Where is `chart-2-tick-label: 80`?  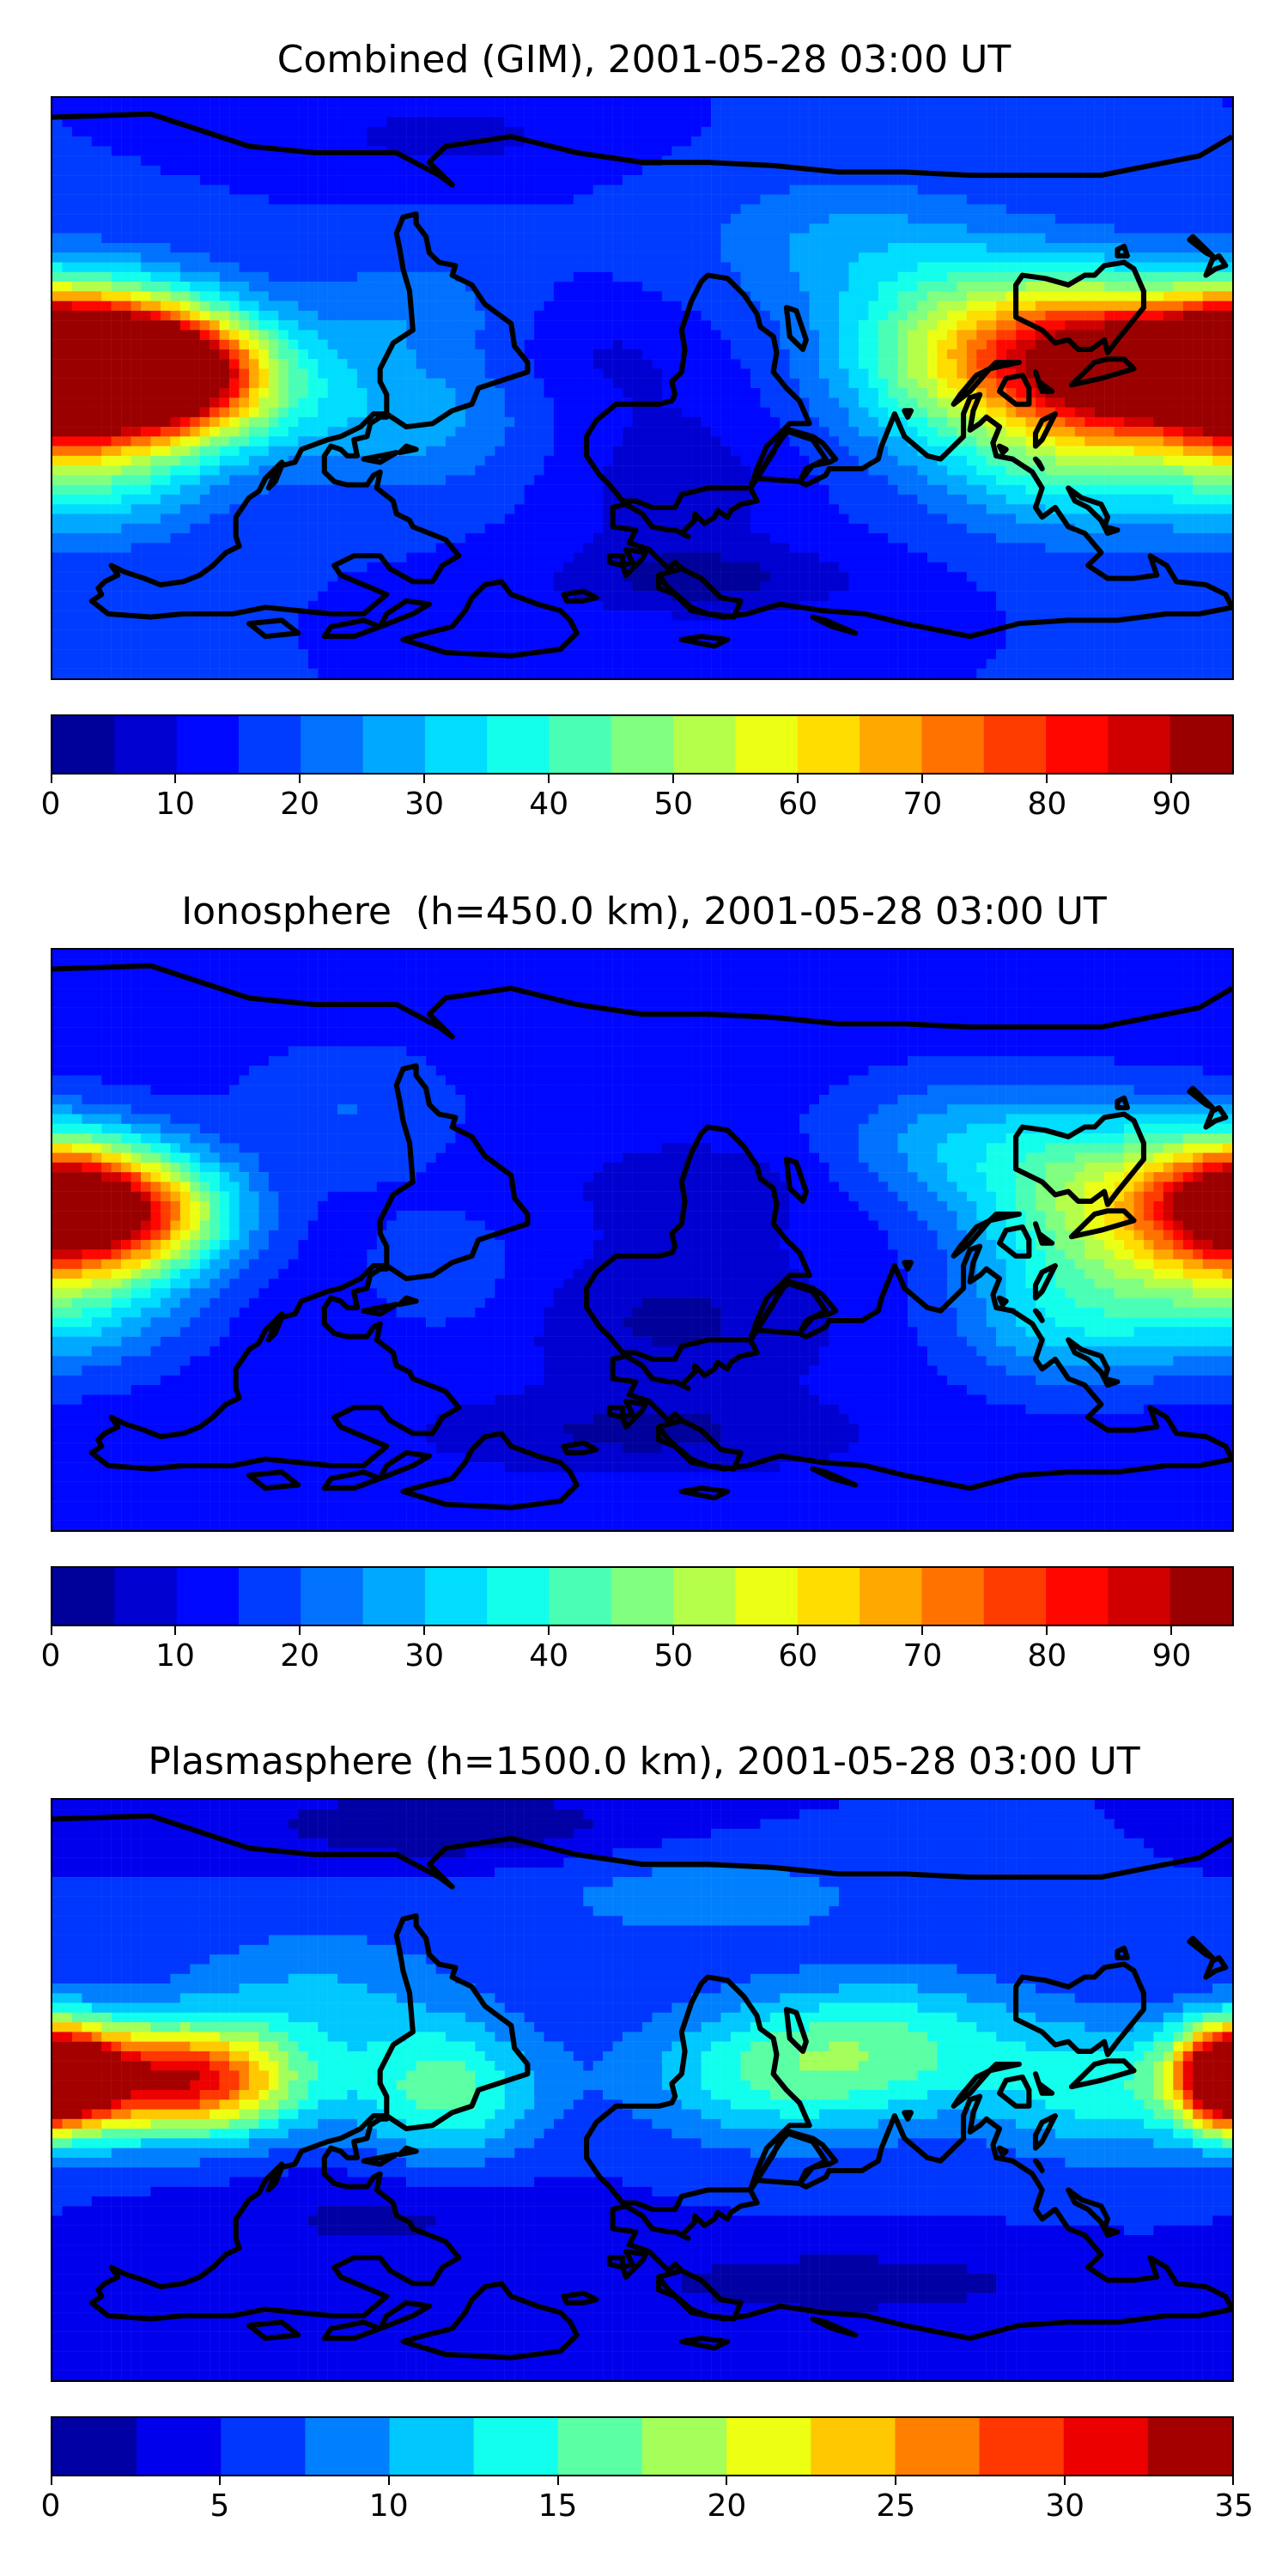 chart-2-tick-label: 80 is located at coordinates (1047, 1656).